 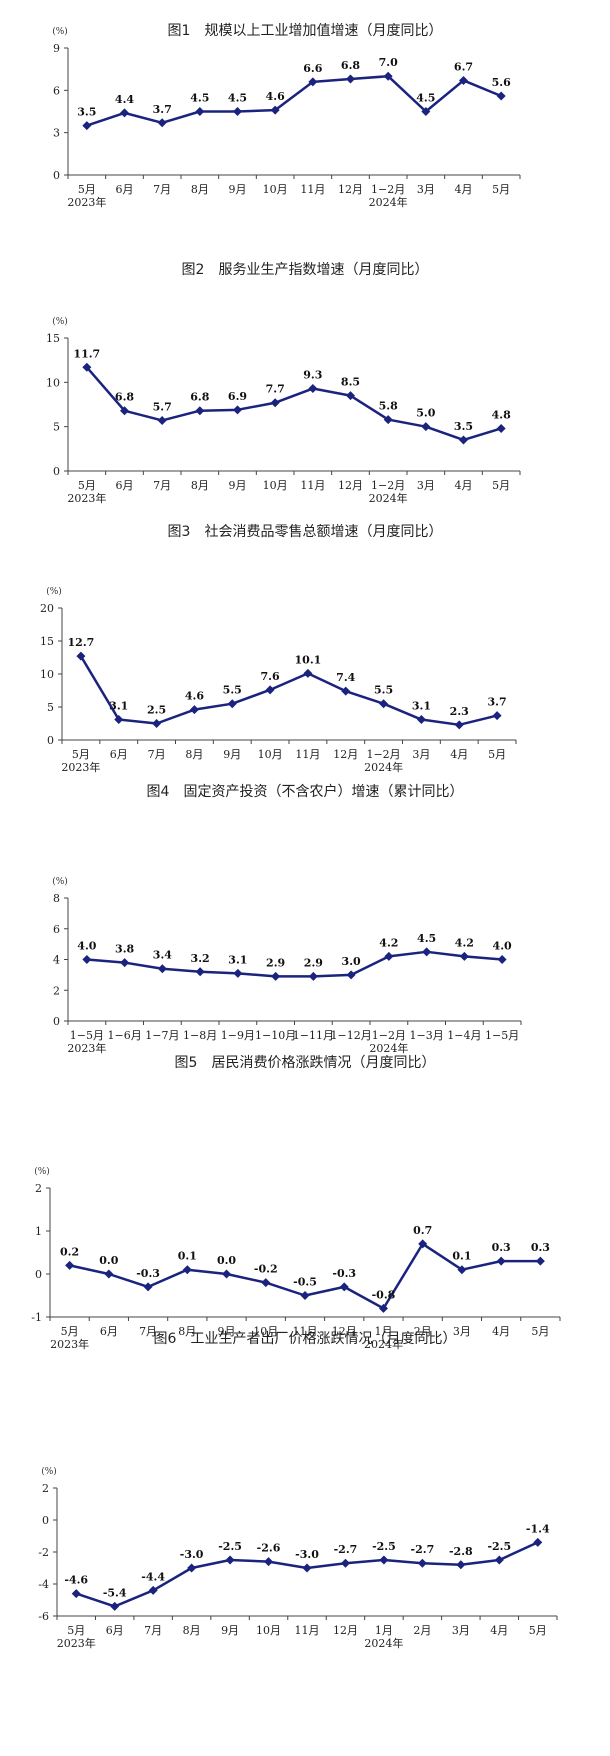 I want to click on x-tick-label: 2月, so click(x=422, y=1630).